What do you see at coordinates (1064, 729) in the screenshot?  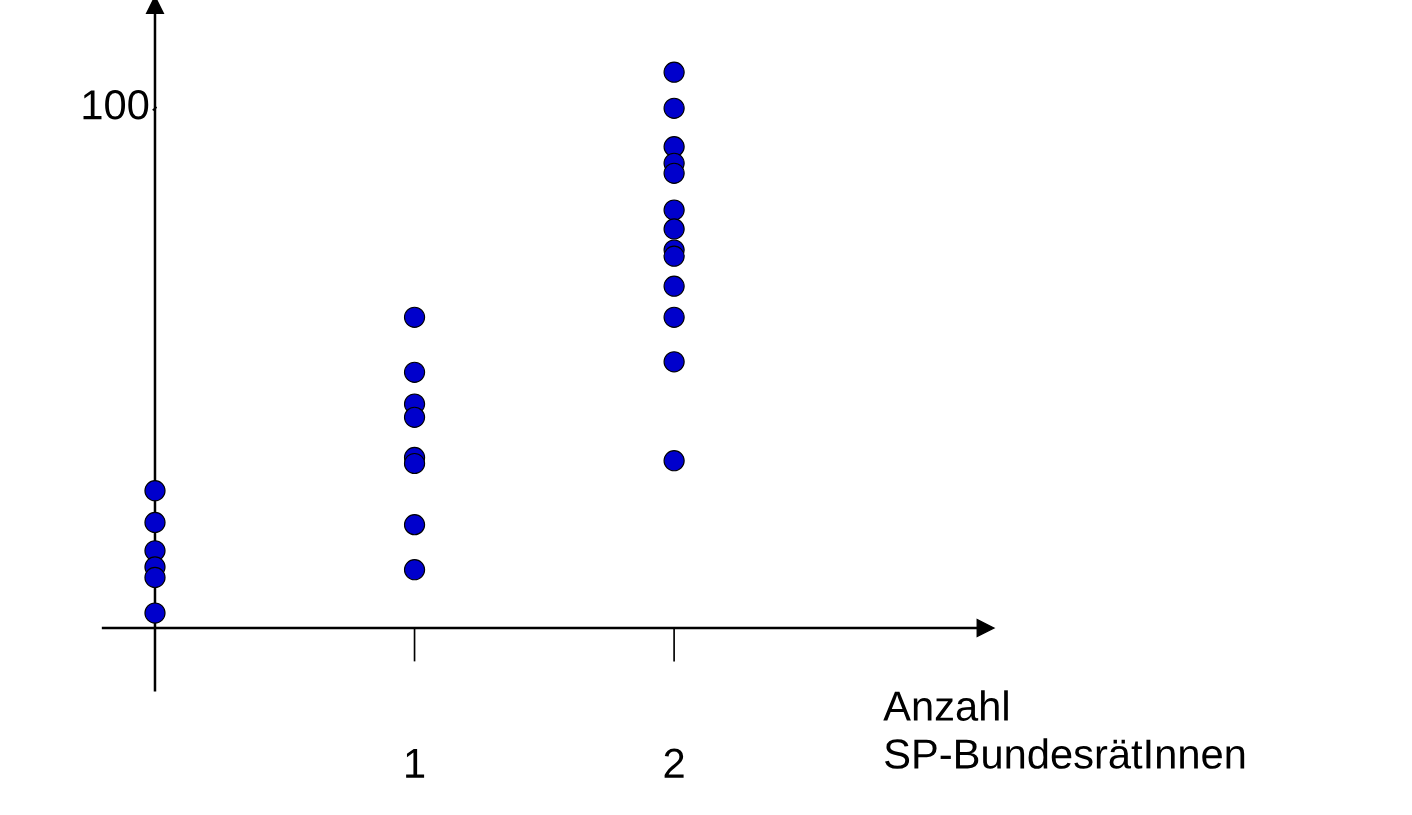 I see `x-axis-title: Anzahl SP-BundesrätInnen` at bounding box center [1064, 729].